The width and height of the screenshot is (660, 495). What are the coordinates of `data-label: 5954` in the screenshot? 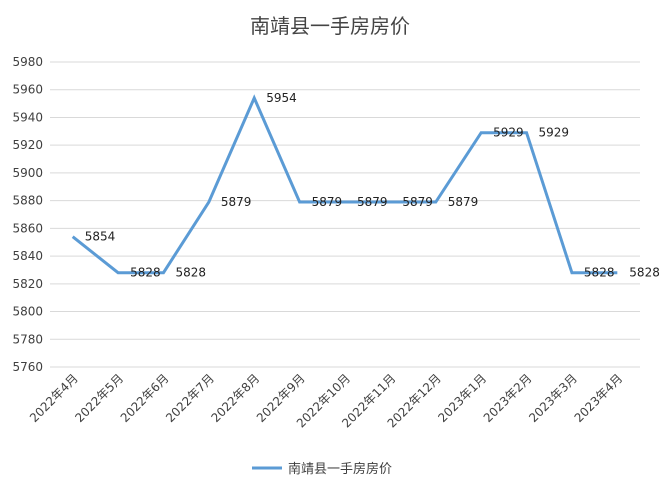 It's located at (281, 98).